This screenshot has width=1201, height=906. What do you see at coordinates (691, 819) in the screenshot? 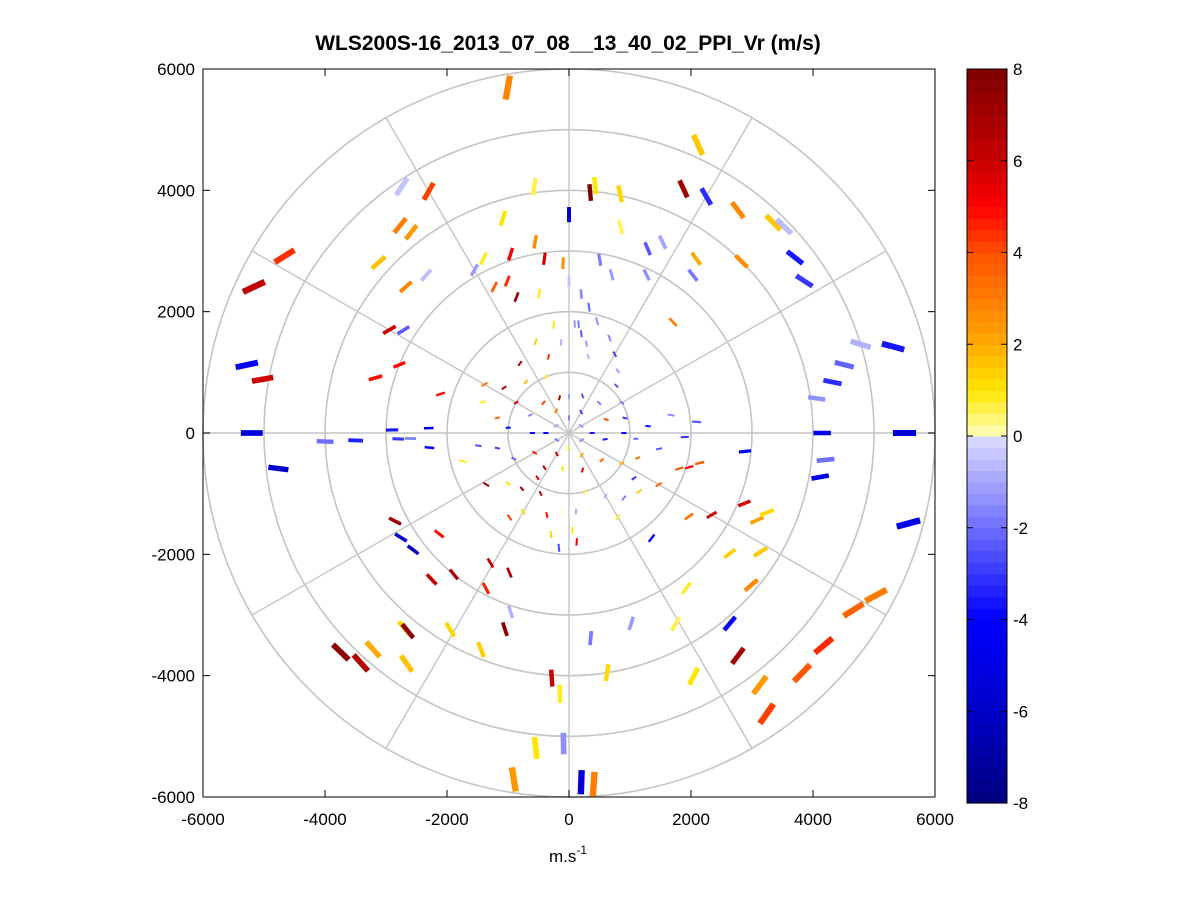
I see `x-tick-label-5: 2000` at bounding box center [691, 819].